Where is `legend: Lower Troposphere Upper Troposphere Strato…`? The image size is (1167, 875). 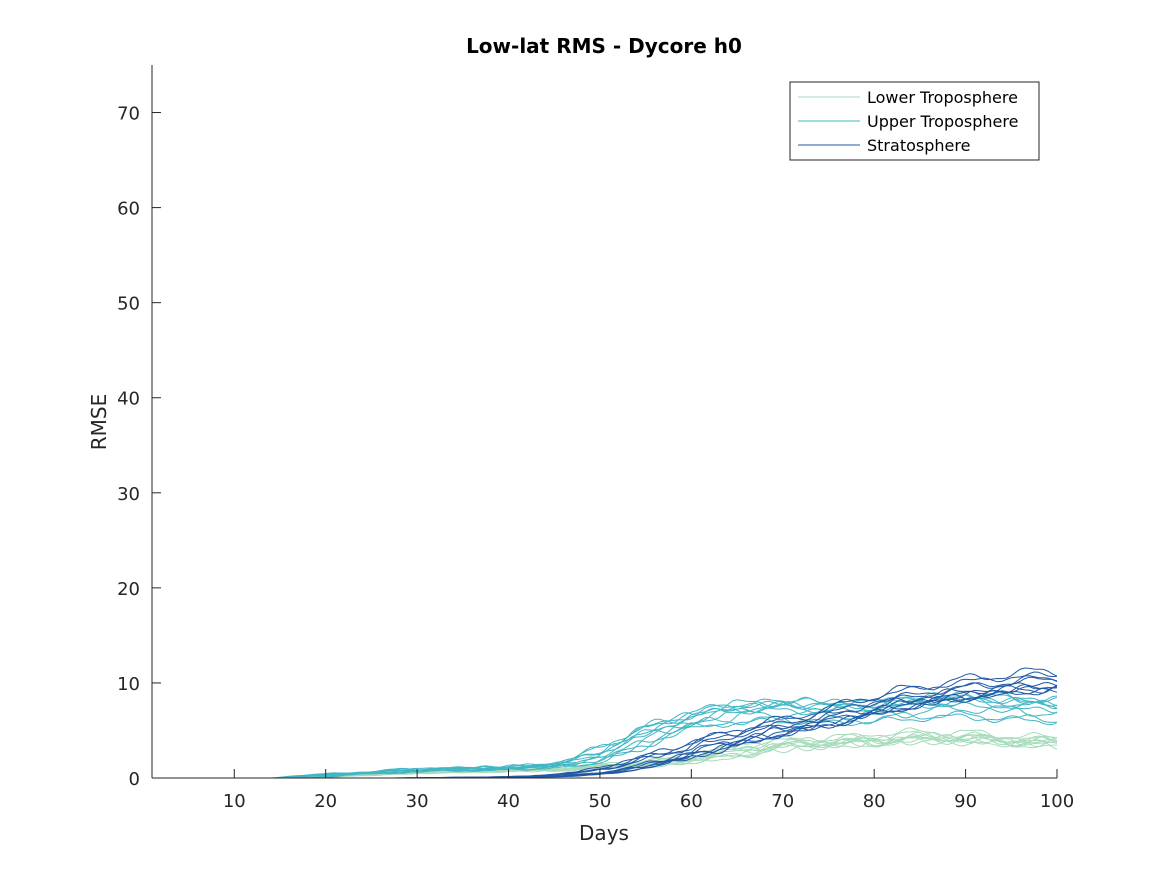 legend: Lower Troposphere Upper Troposphere Strato… is located at coordinates (914, 121).